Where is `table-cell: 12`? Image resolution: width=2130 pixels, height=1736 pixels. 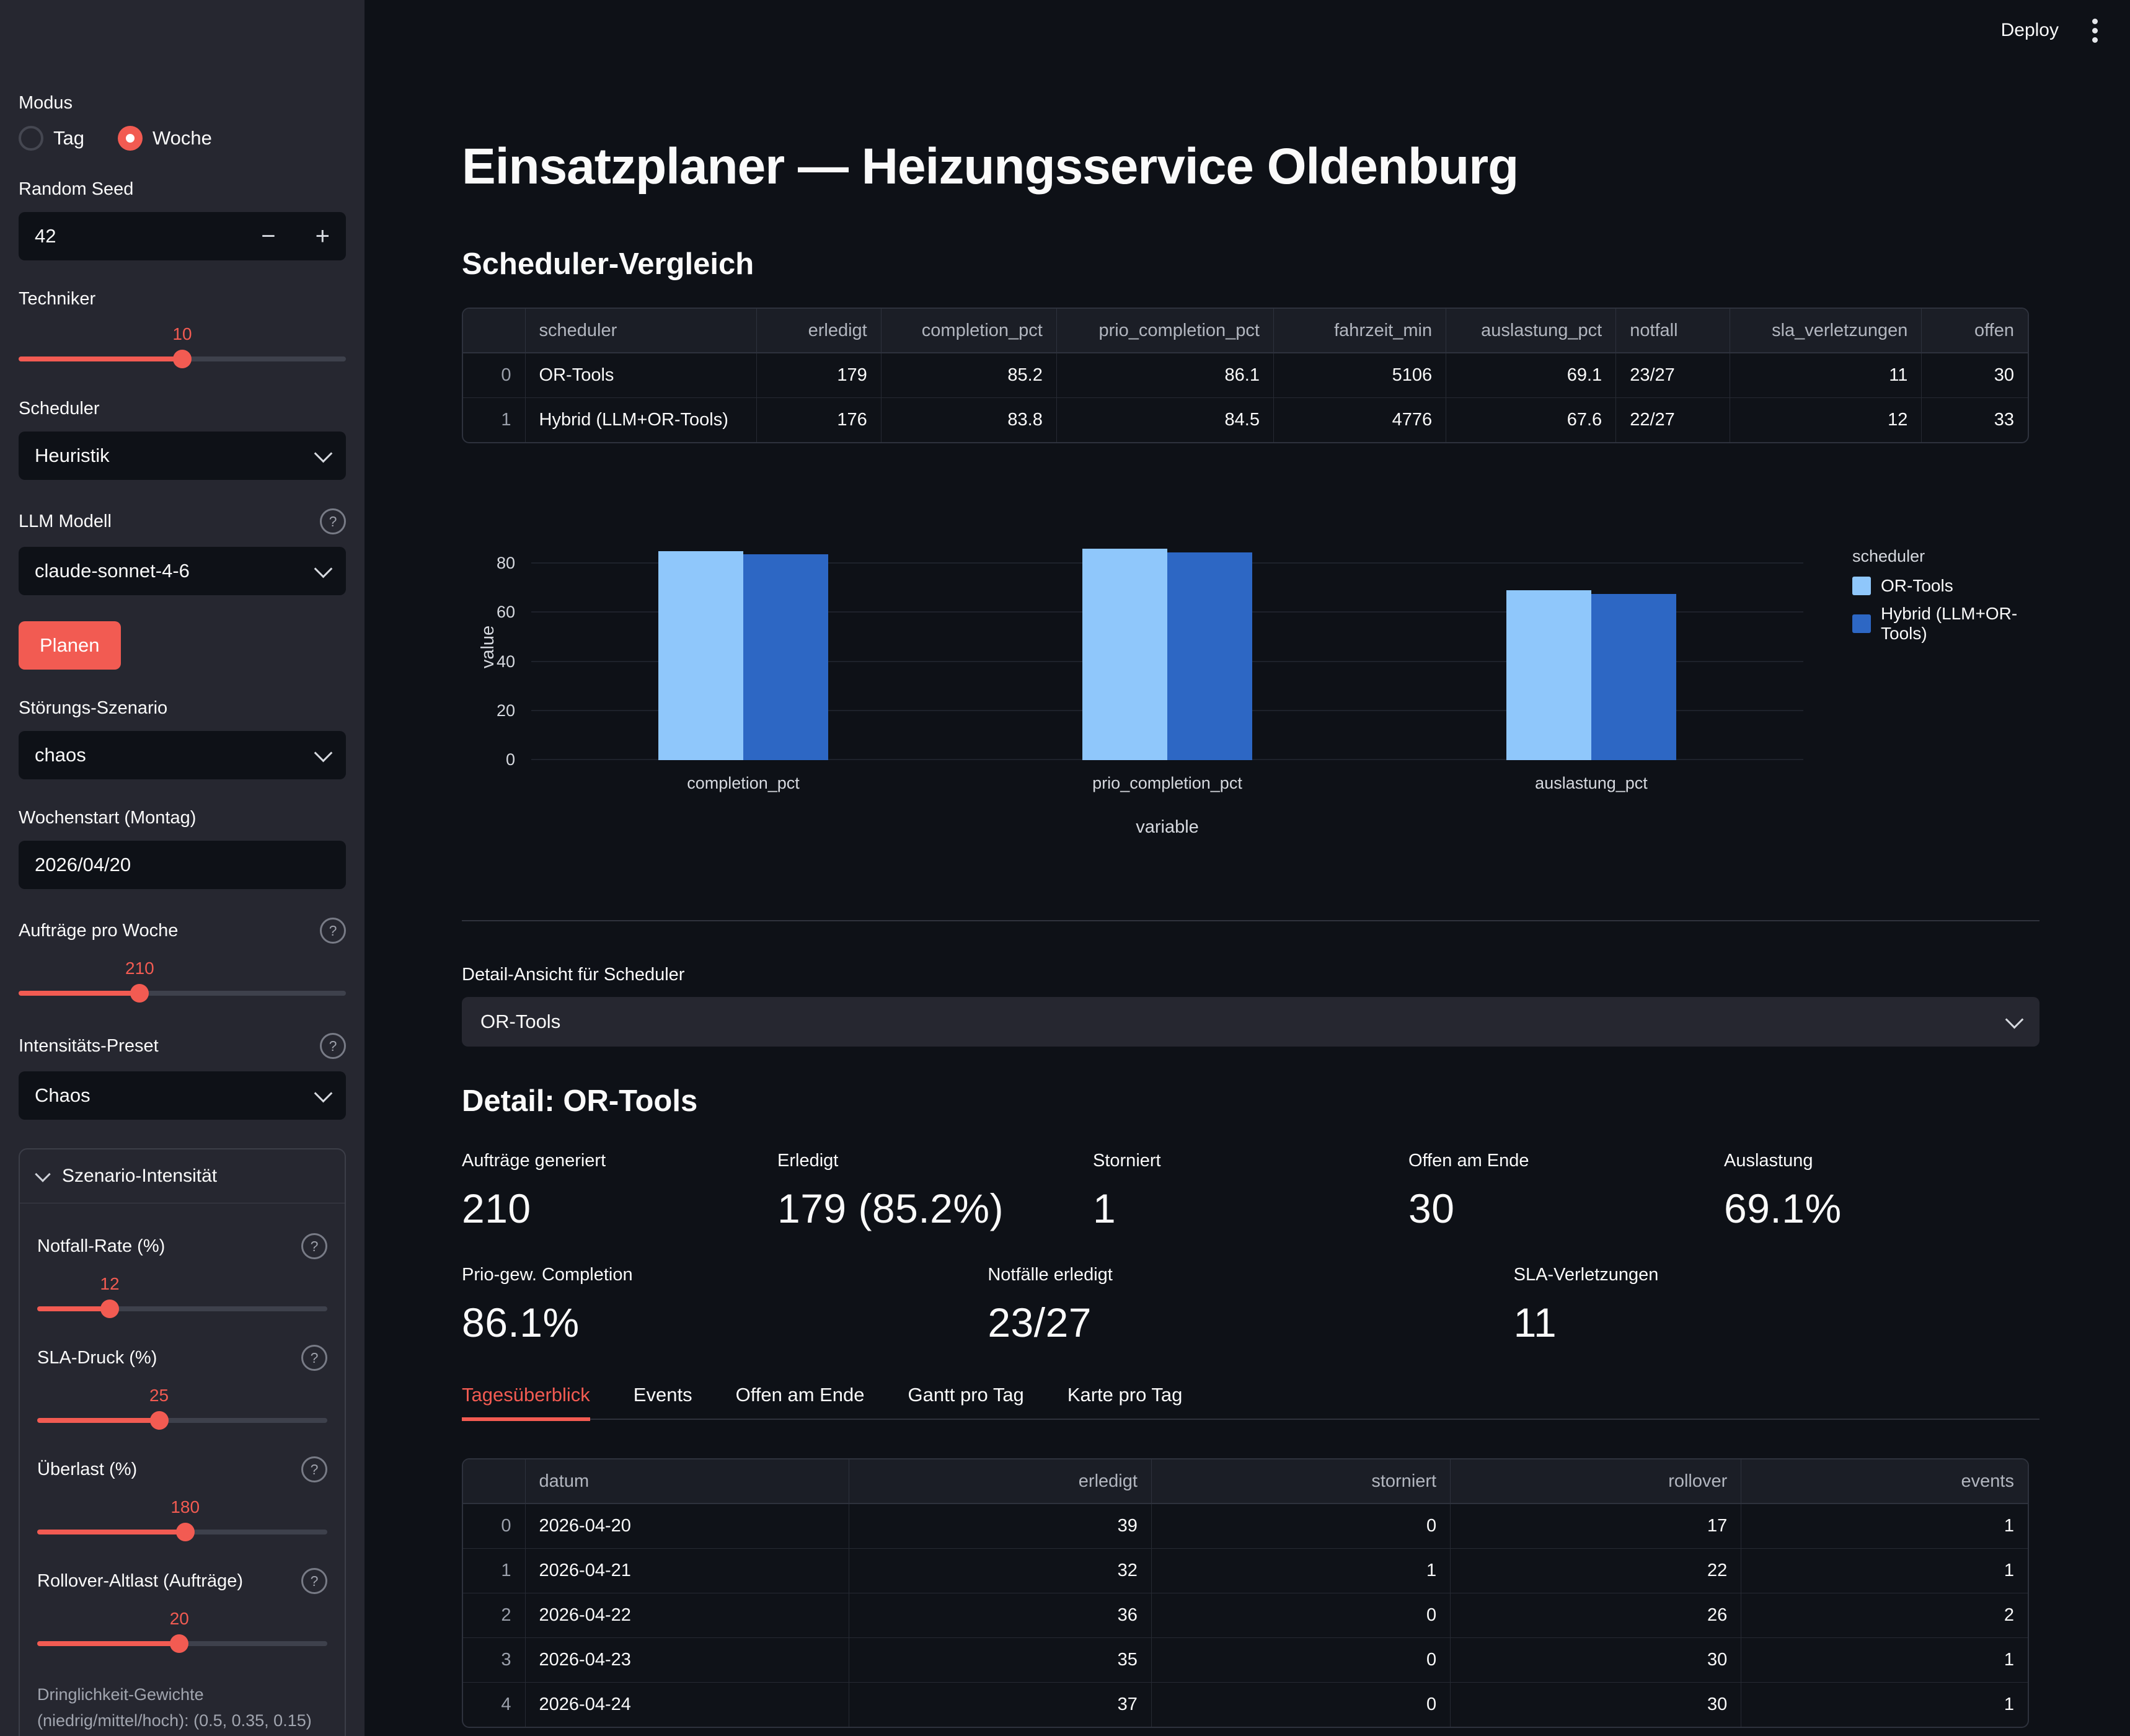 table-cell: 12 is located at coordinates (1826, 419).